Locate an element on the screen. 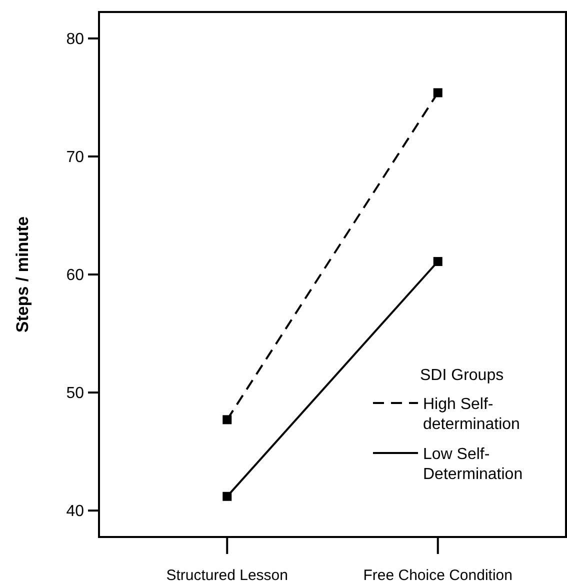  y-tick-label: 50 is located at coordinates (75, 393).